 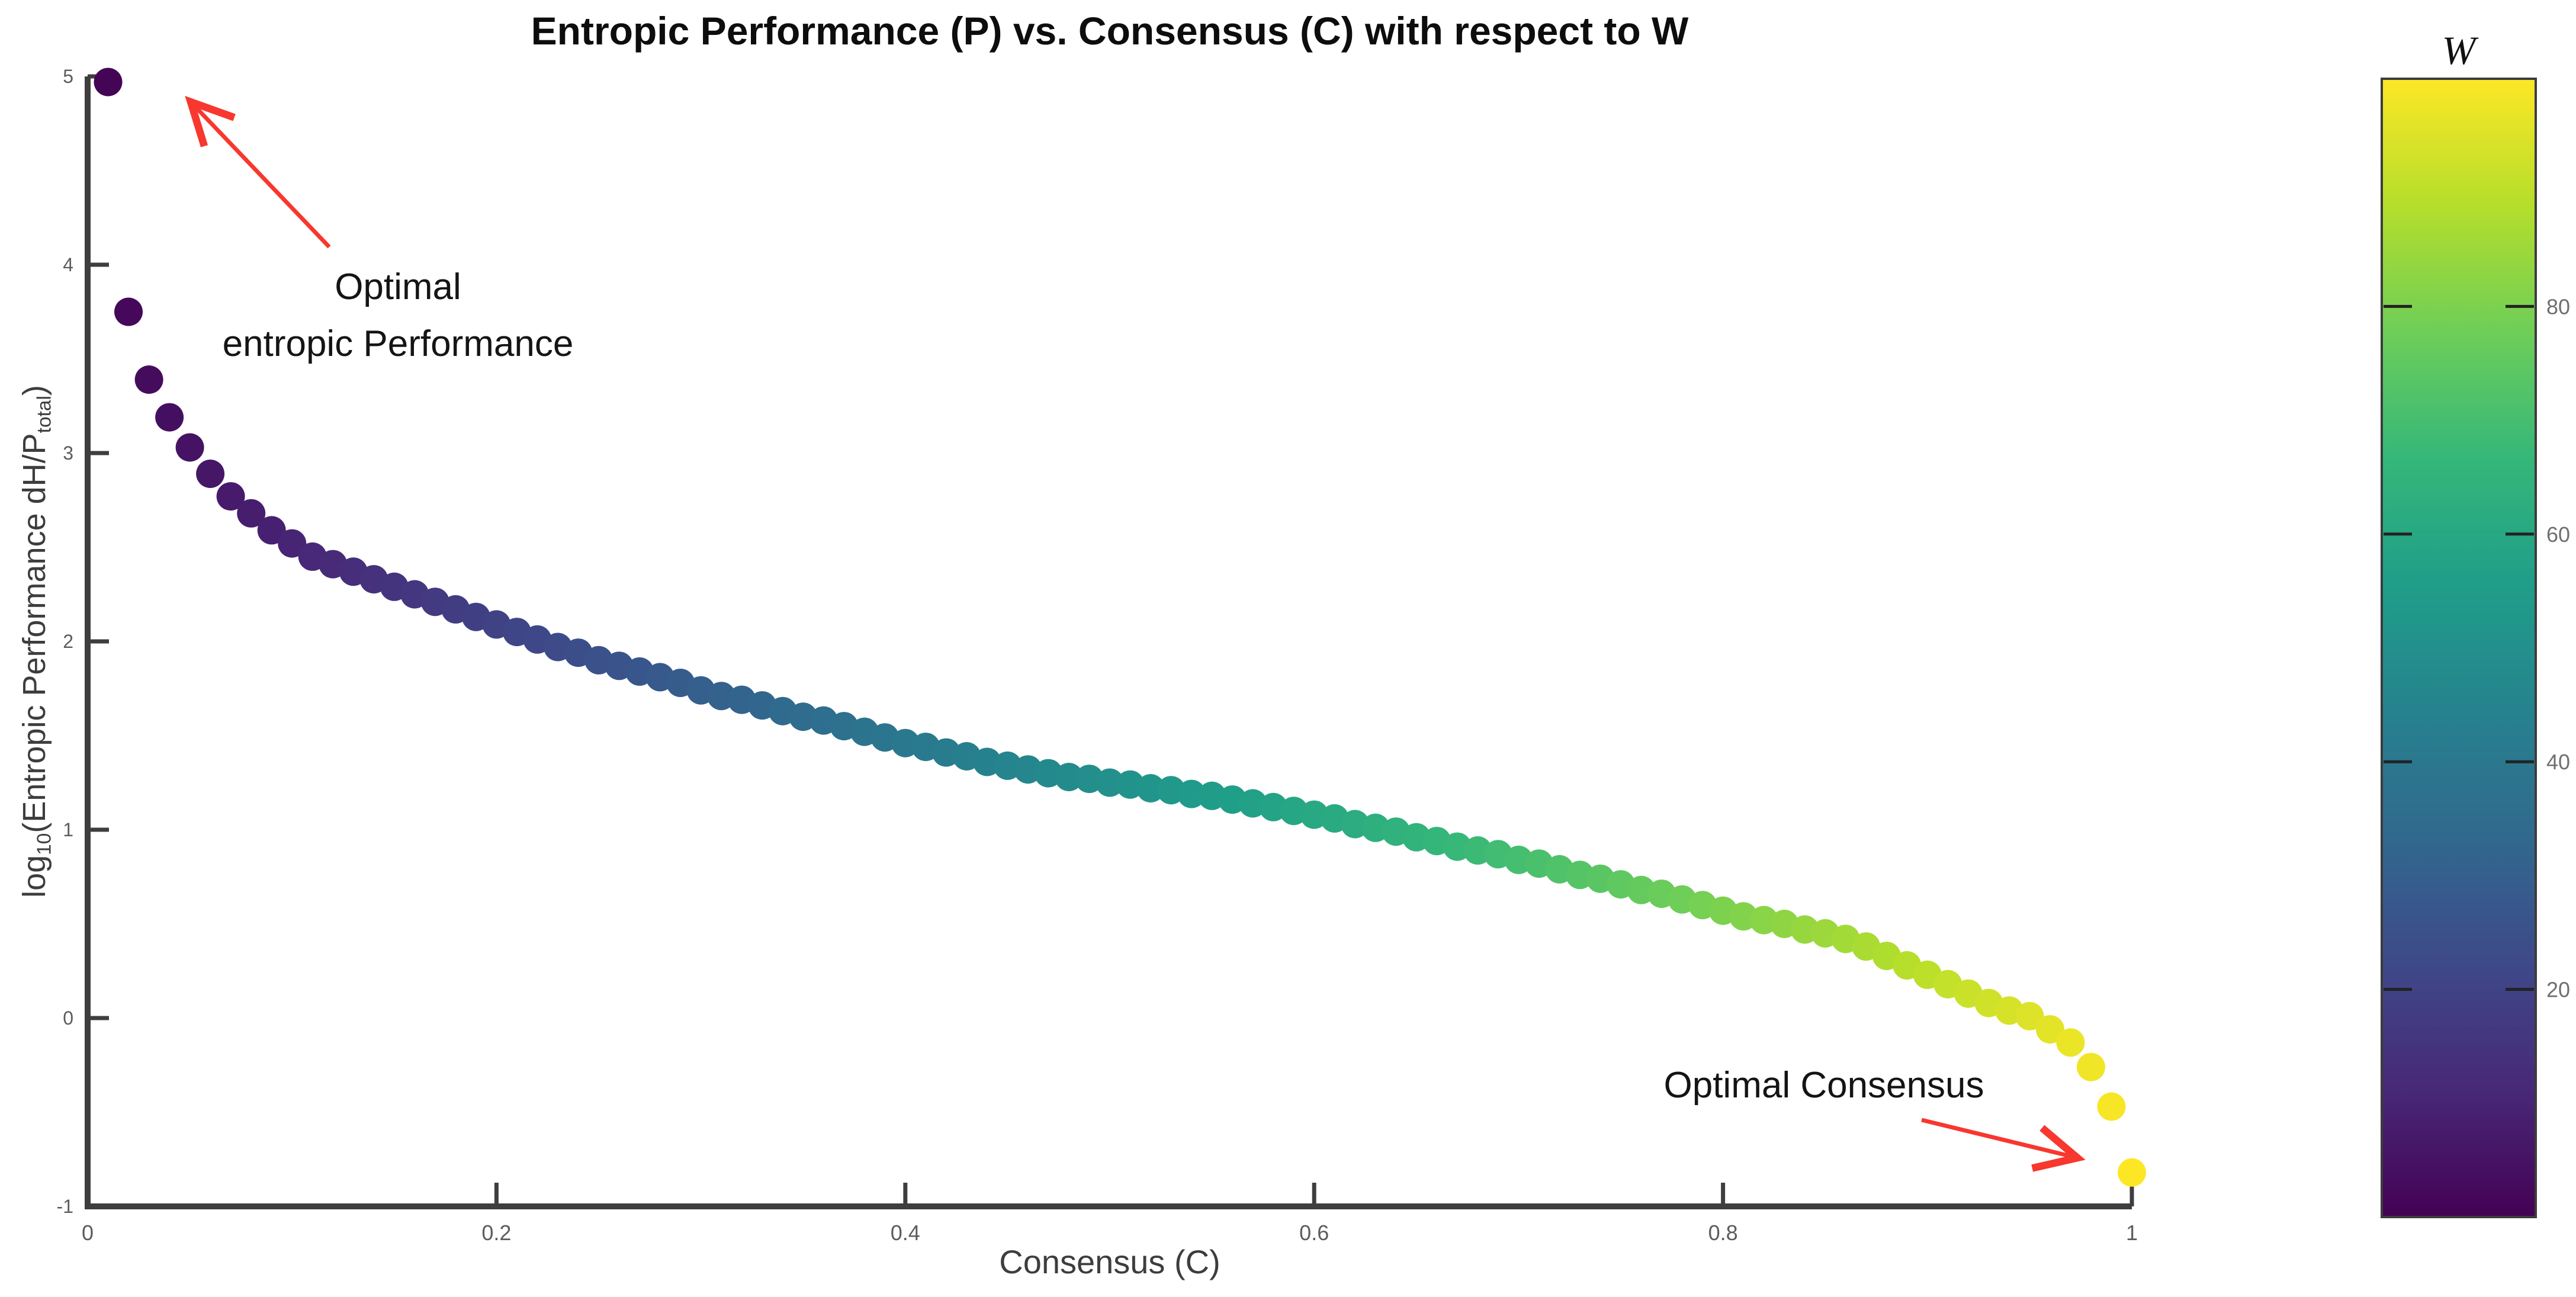 I want to click on colorbar-ticks: 20 40 60 80, so click(x=2477, y=648).